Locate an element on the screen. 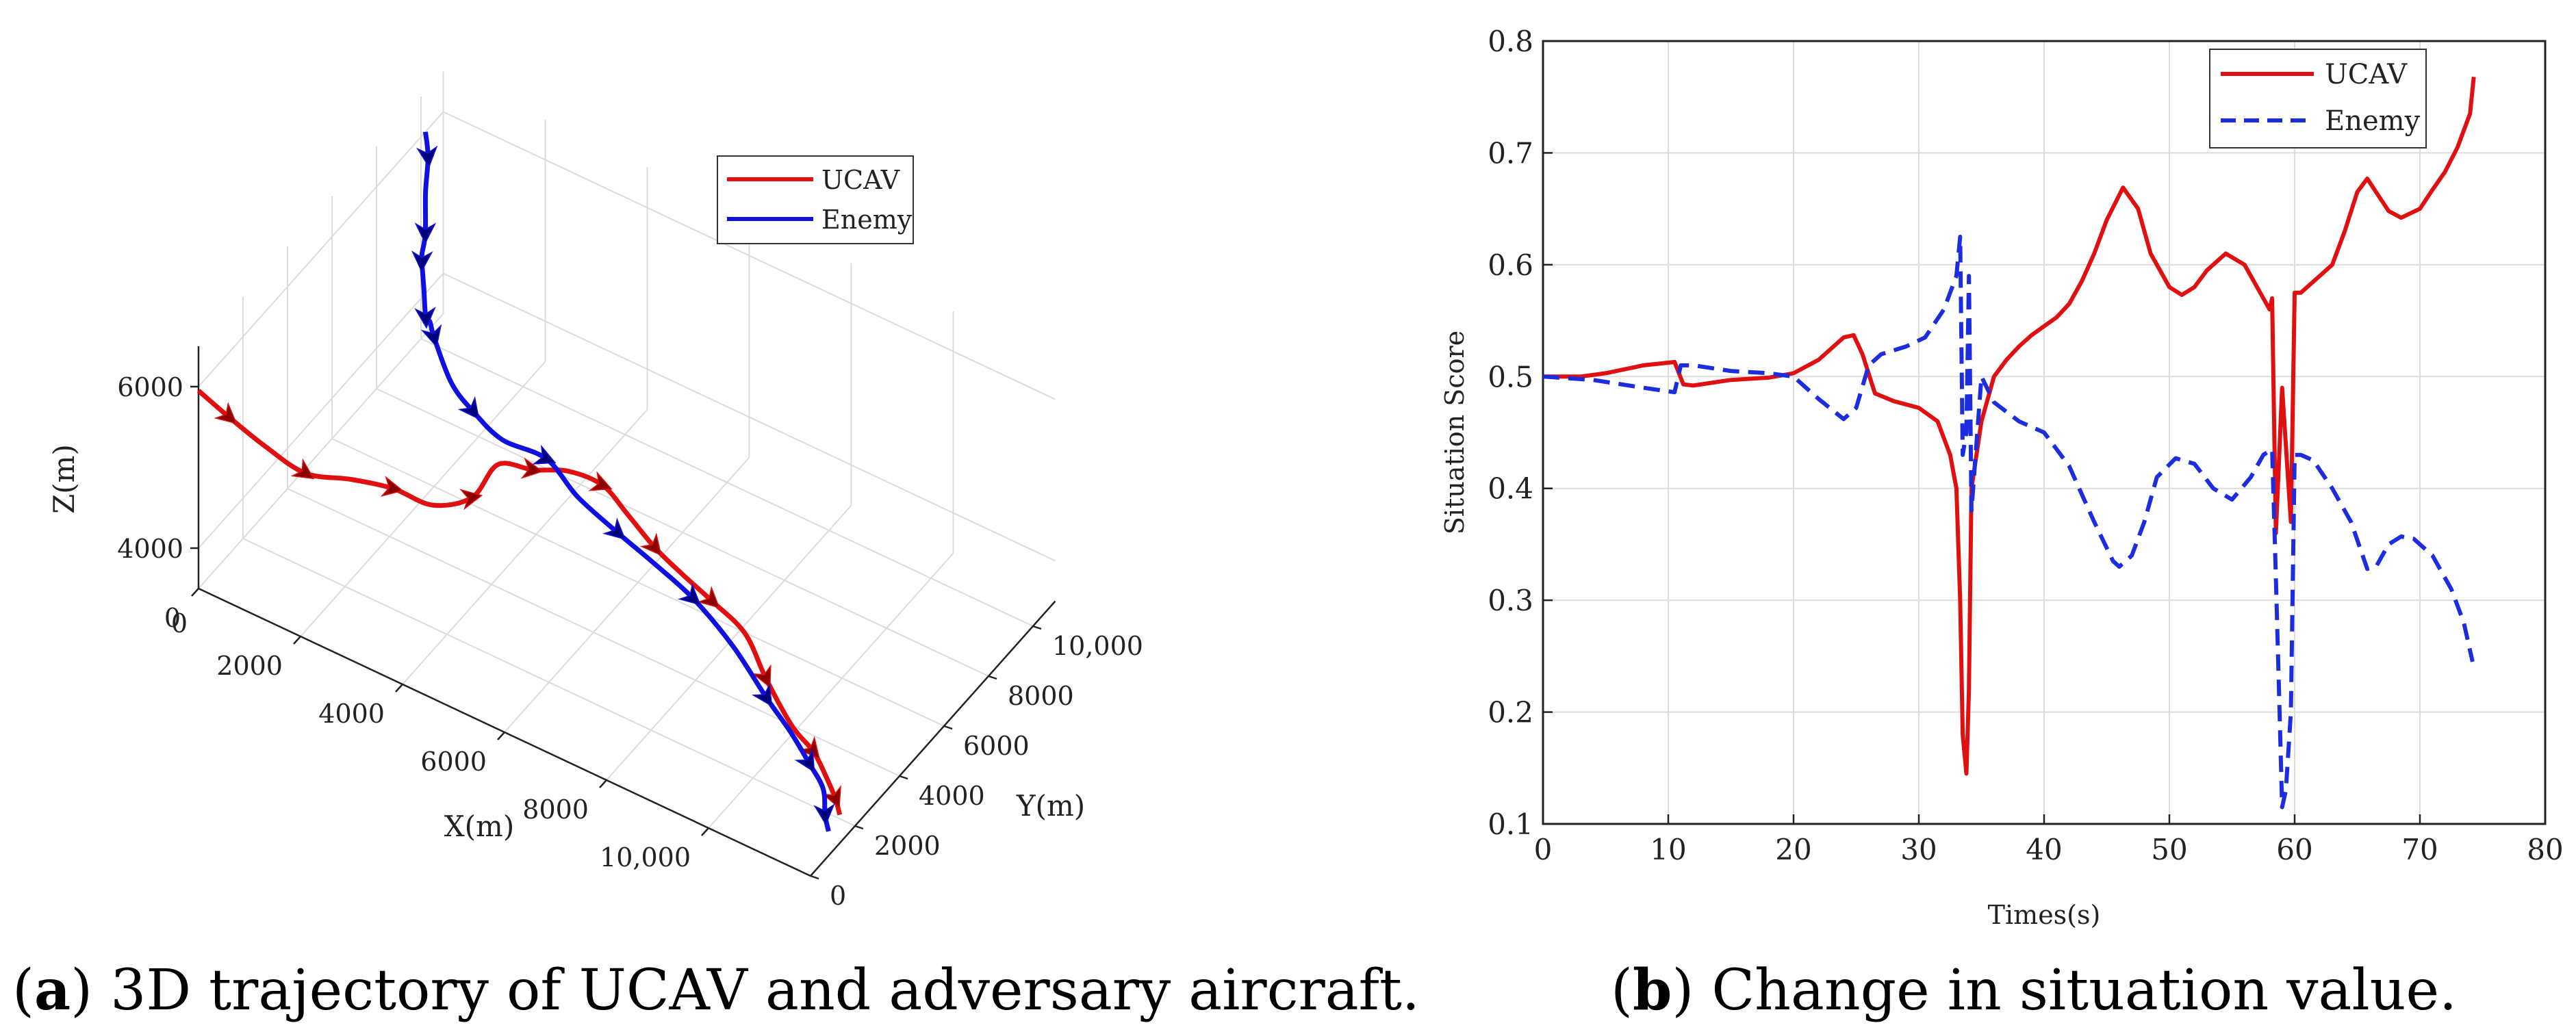 This screenshot has height=1034, width=2576. situation-y-tick-label: 0.3 is located at coordinates (1510, 600).